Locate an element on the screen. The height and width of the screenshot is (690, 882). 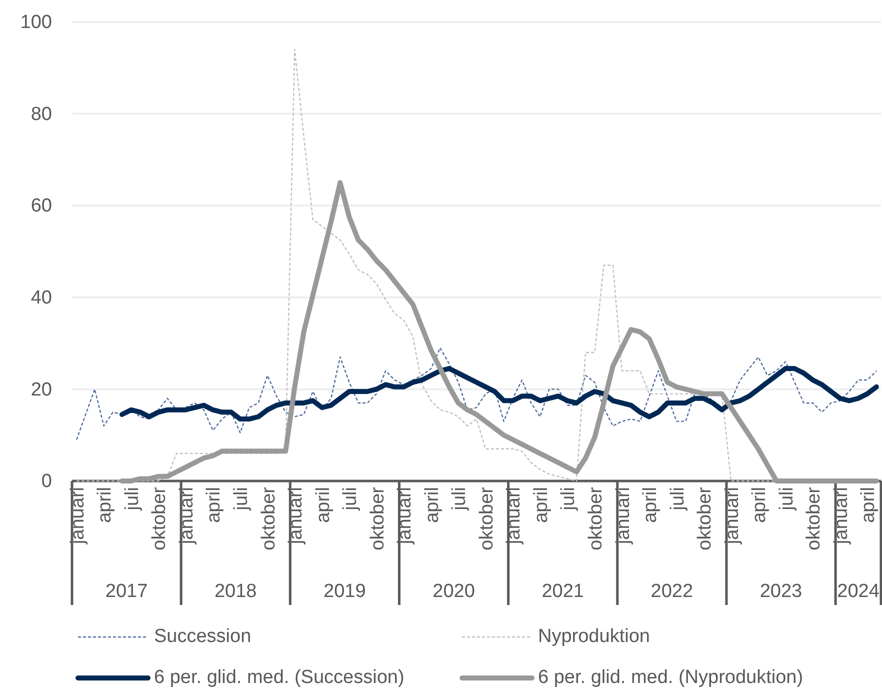
y-tick-label: 20 is located at coordinates (41, 389).